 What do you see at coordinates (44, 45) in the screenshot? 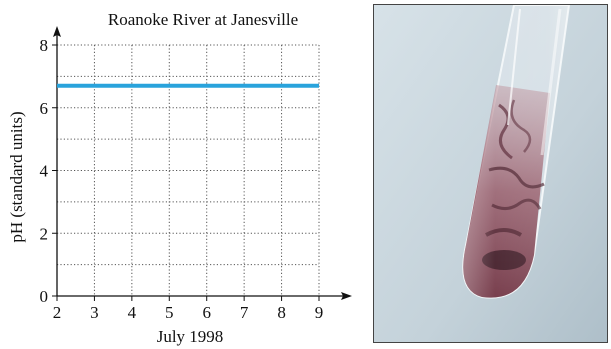
I see `y-tick-label: 8` at bounding box center [44, 45].